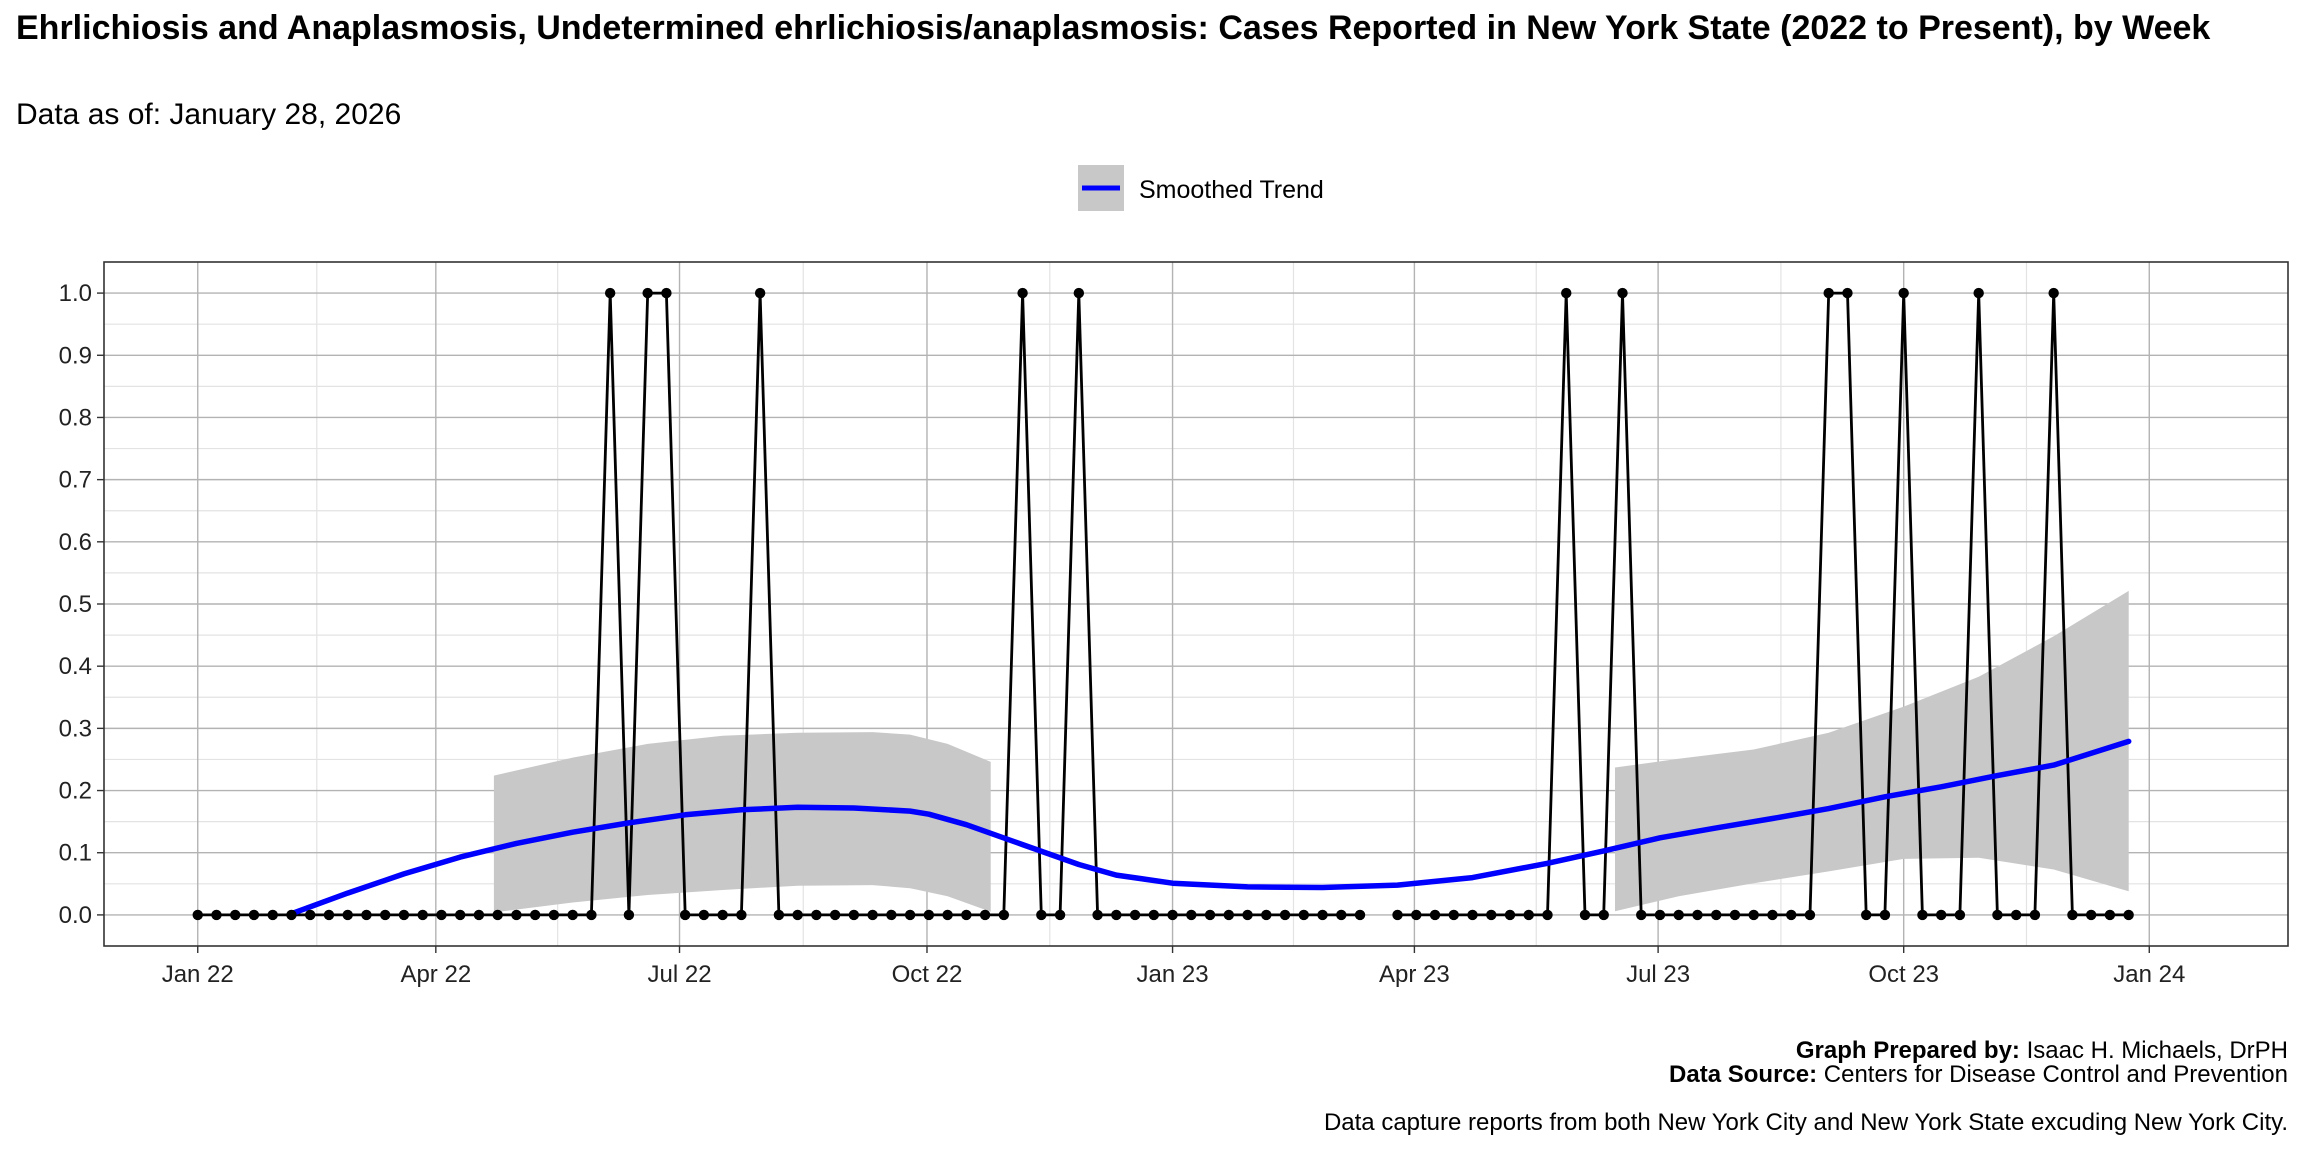 The image size is (2304, 1152). Describe the element at coordinates (209, 114) in the screenshot. I see `chart-subtitle: Data as of: January 28, 2026` at that location.